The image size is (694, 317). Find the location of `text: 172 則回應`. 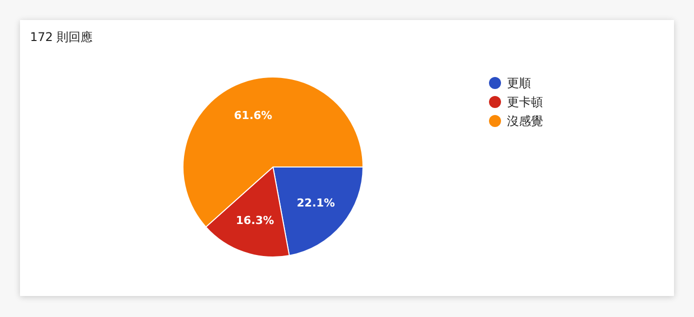

text: 172 則回應 is located at coordinates (61, 37).